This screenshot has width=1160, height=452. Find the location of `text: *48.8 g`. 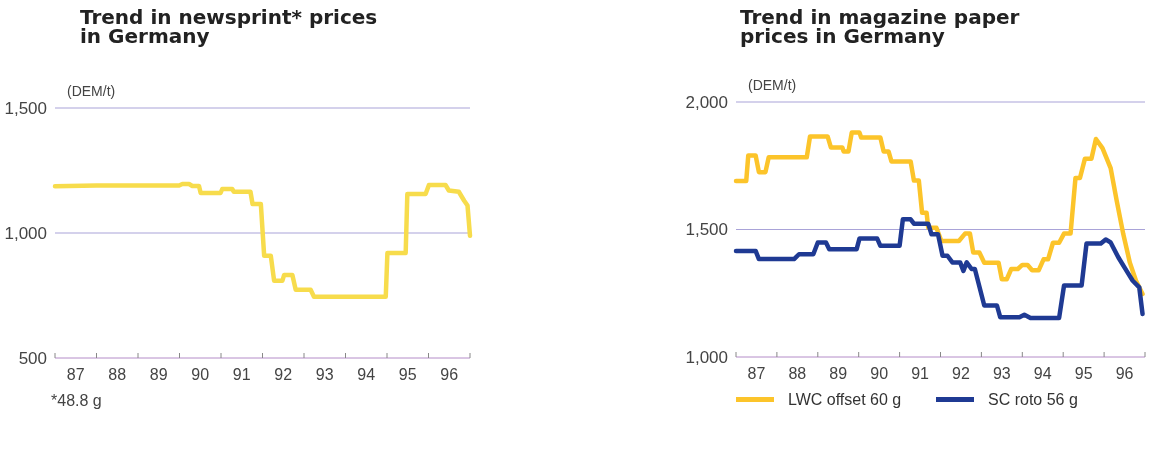

text: *48.8 g is located at coordinates (76, 400).